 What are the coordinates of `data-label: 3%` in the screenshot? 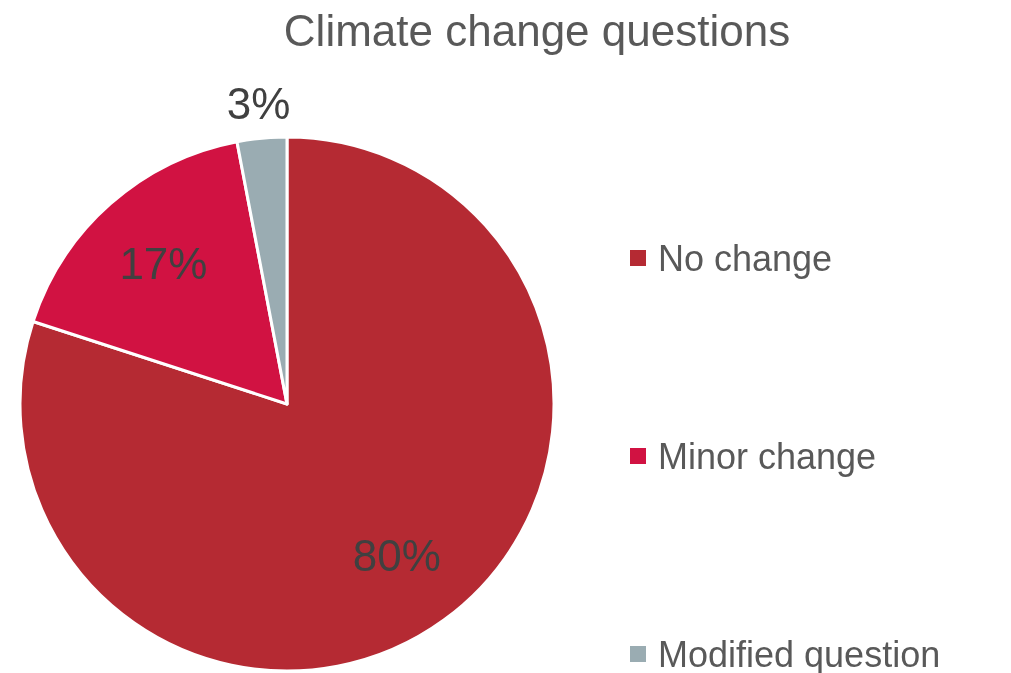 It's located at (258, 104).